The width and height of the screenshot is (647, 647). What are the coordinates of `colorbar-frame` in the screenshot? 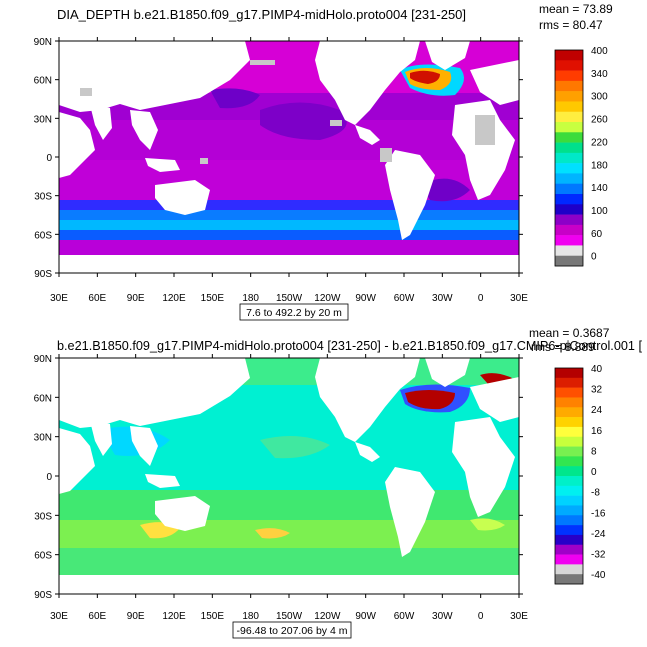 It's located at (569, 476).